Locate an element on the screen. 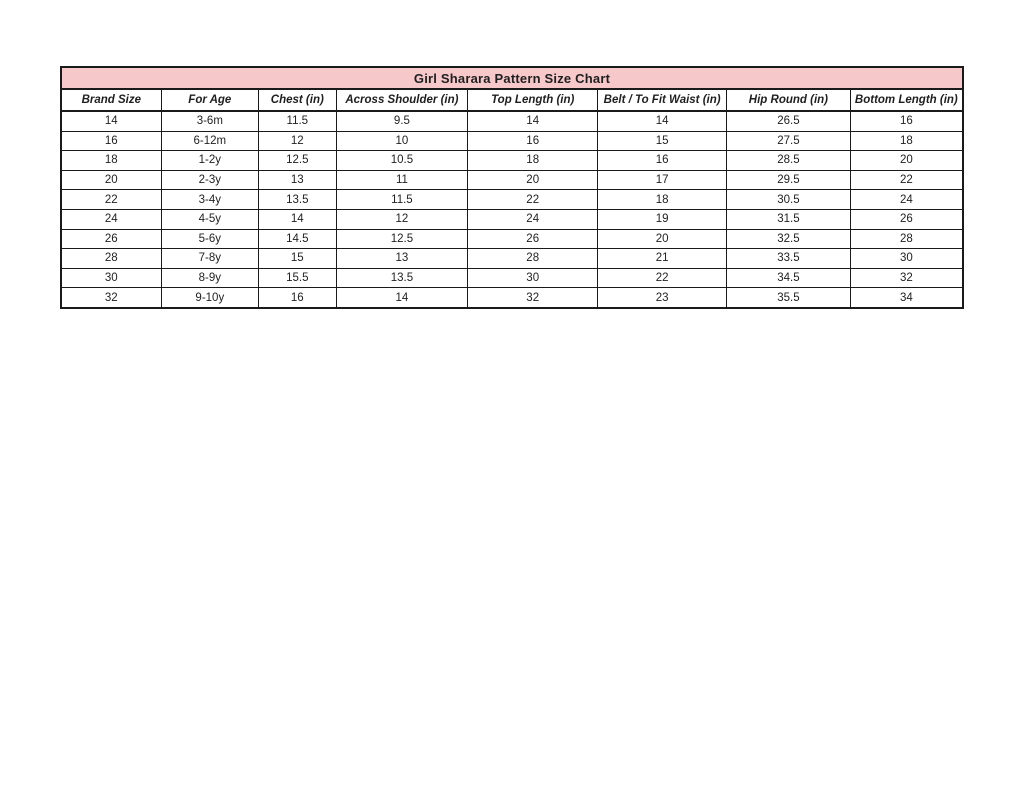 This screenshot has height=791, width=1024. table-row: 20 2-3y 13 11 20 17 29.5 22 is located at coordinates (512, 180).